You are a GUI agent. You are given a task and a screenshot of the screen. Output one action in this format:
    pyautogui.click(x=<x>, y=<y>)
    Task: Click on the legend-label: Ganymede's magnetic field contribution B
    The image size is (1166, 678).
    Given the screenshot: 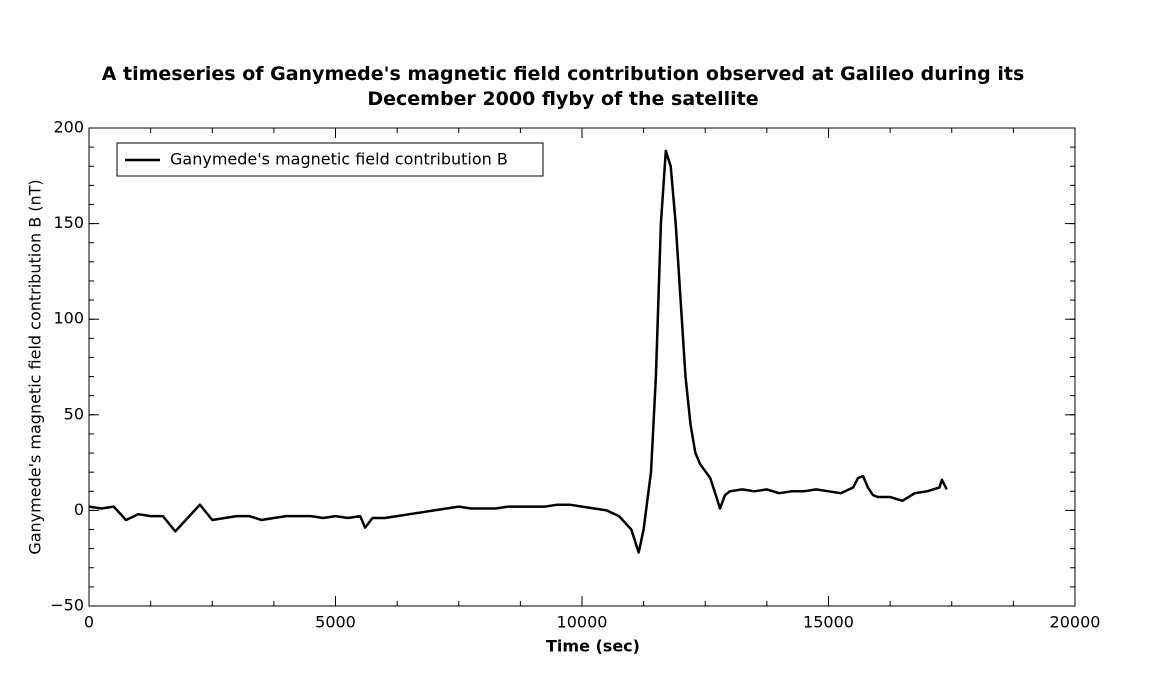 What is the action you would take?
    pyautogui.click(x=339, y=159)
    